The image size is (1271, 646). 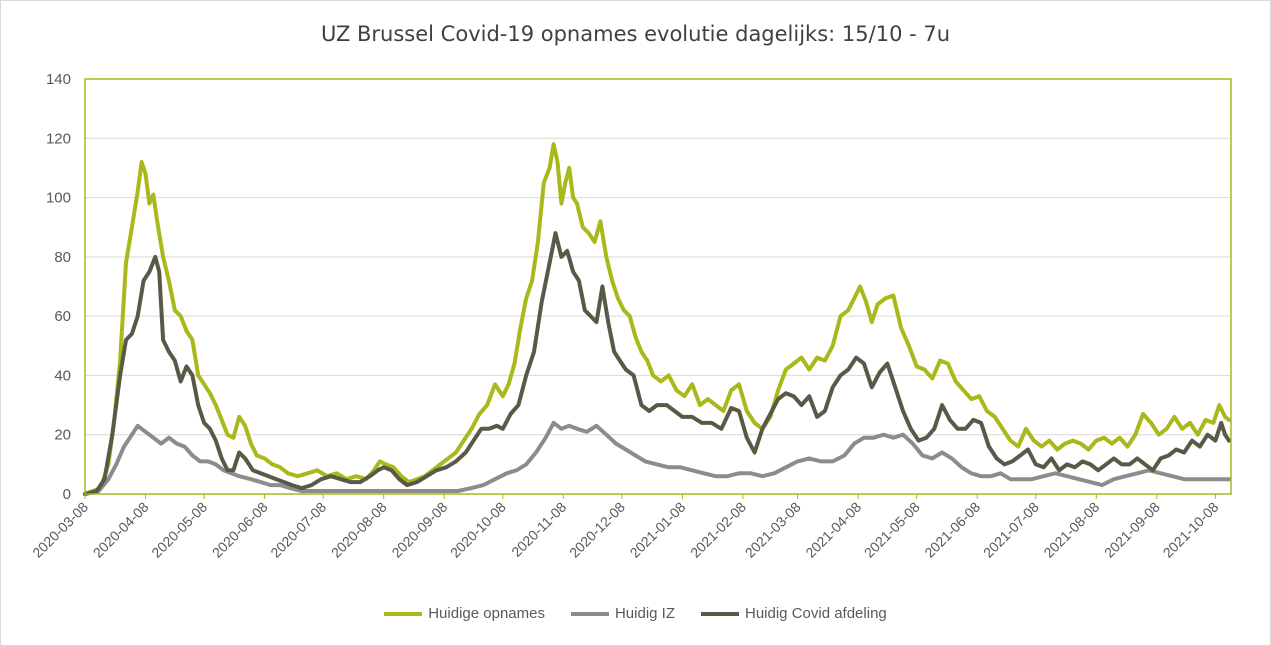 I want to click on x-tick-label: 2020-12-08, so click(x=597, y=530).